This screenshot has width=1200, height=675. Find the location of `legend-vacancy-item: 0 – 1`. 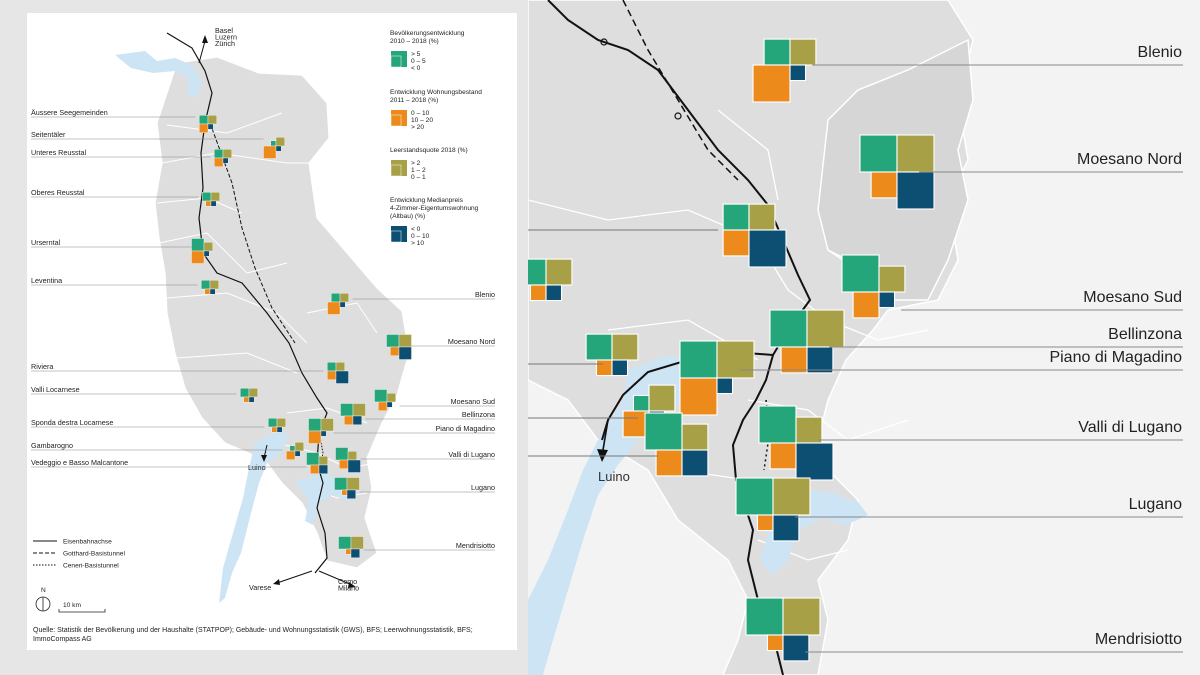

legend-vacancy-item: 0 – 1 is located at coordinates (418, 177).